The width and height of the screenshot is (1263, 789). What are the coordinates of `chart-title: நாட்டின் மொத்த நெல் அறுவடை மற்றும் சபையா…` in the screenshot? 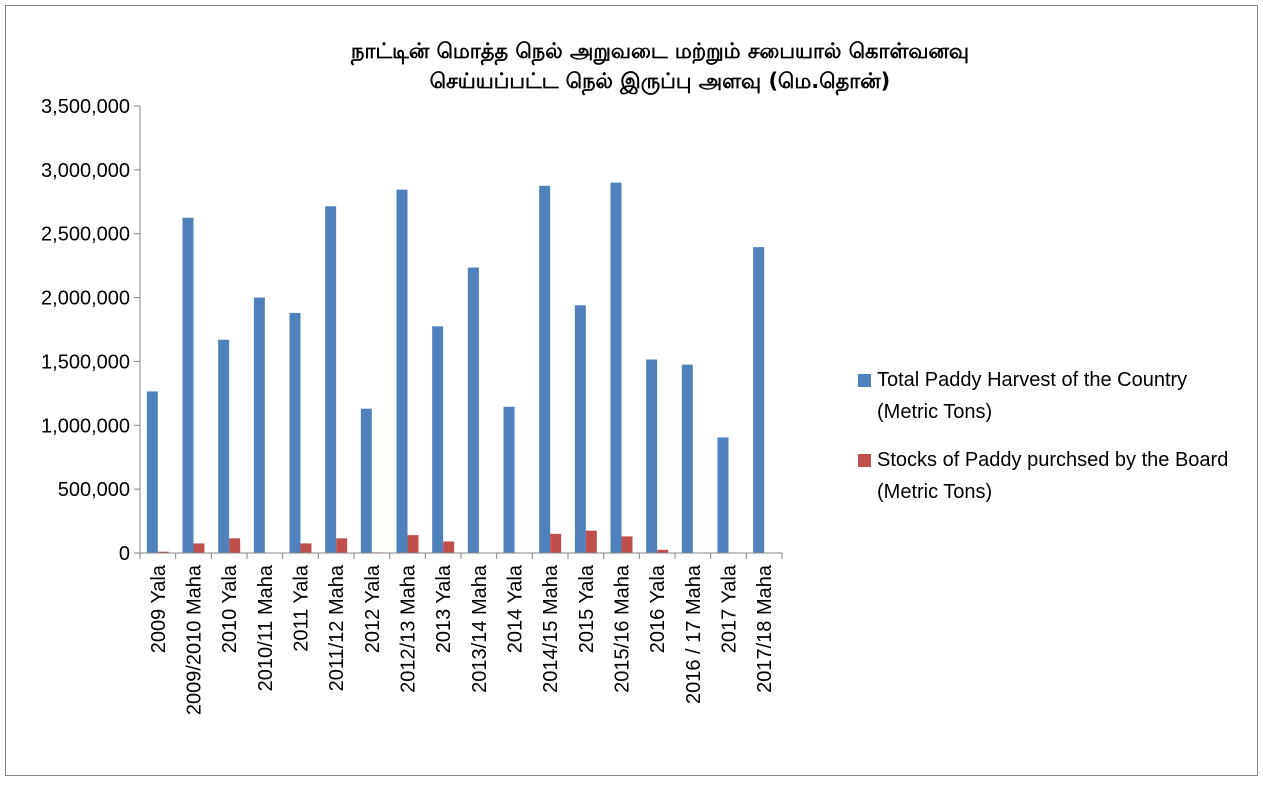 It's located at (659, 52).